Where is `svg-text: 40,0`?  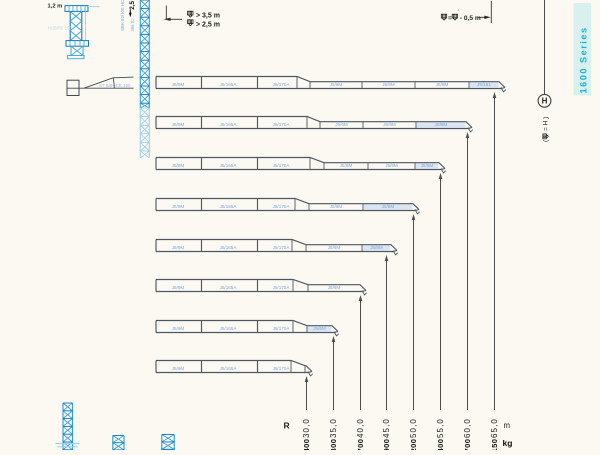
svg-text: 40,0 is located at coordinates (360, 428).